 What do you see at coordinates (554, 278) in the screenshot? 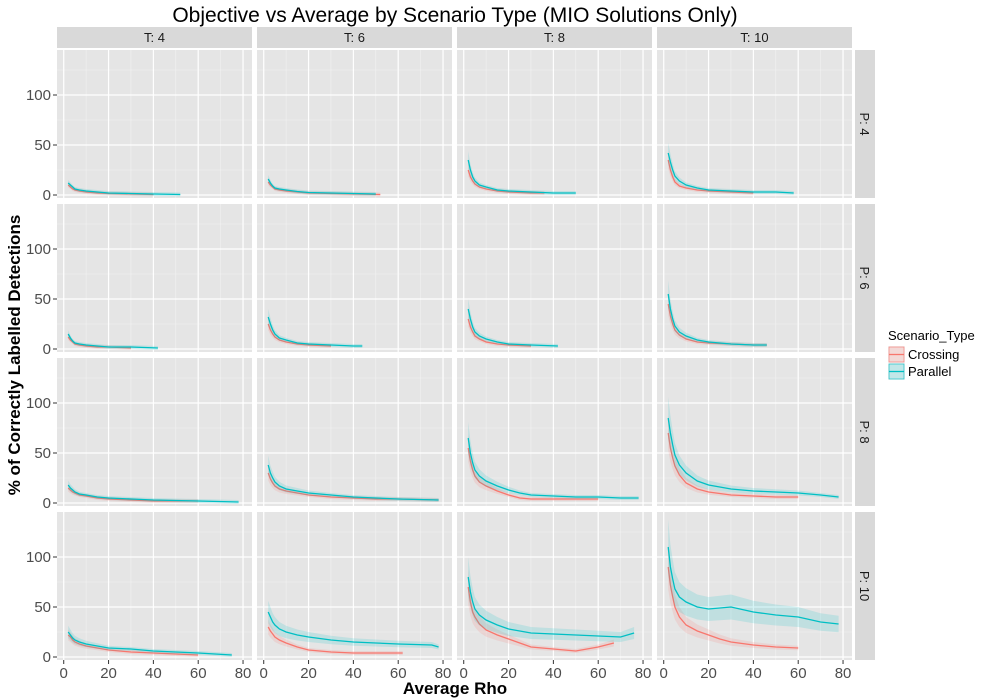
I see `panel-p6-t8` at bounding box center [554, 278].